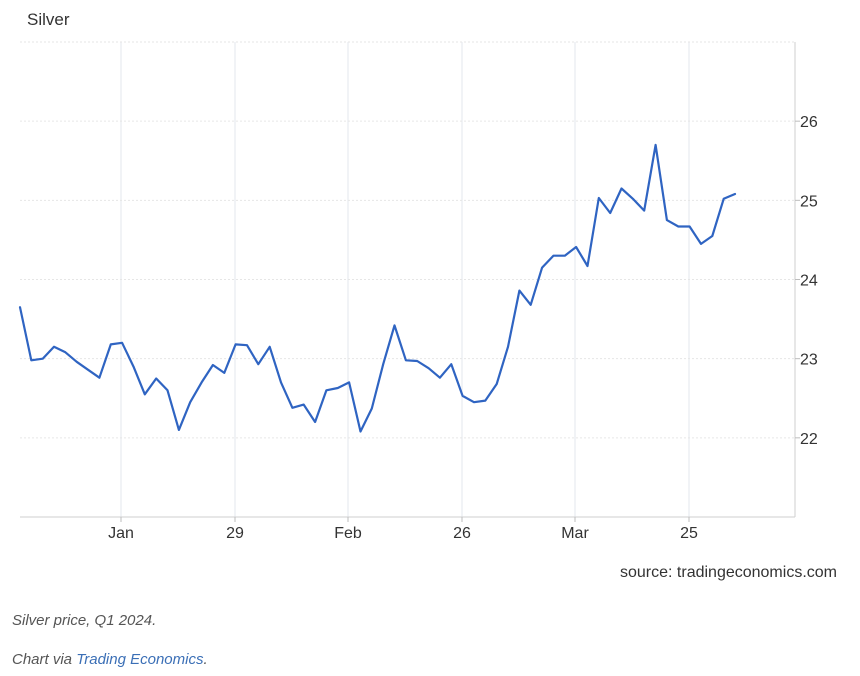 The height and width of the screenshot is (676, 860). What do you see at coordinates (140, 659) in the screenshot?
I see `trading-economics-link: Trading Economics` at bounding box center [140, 659].